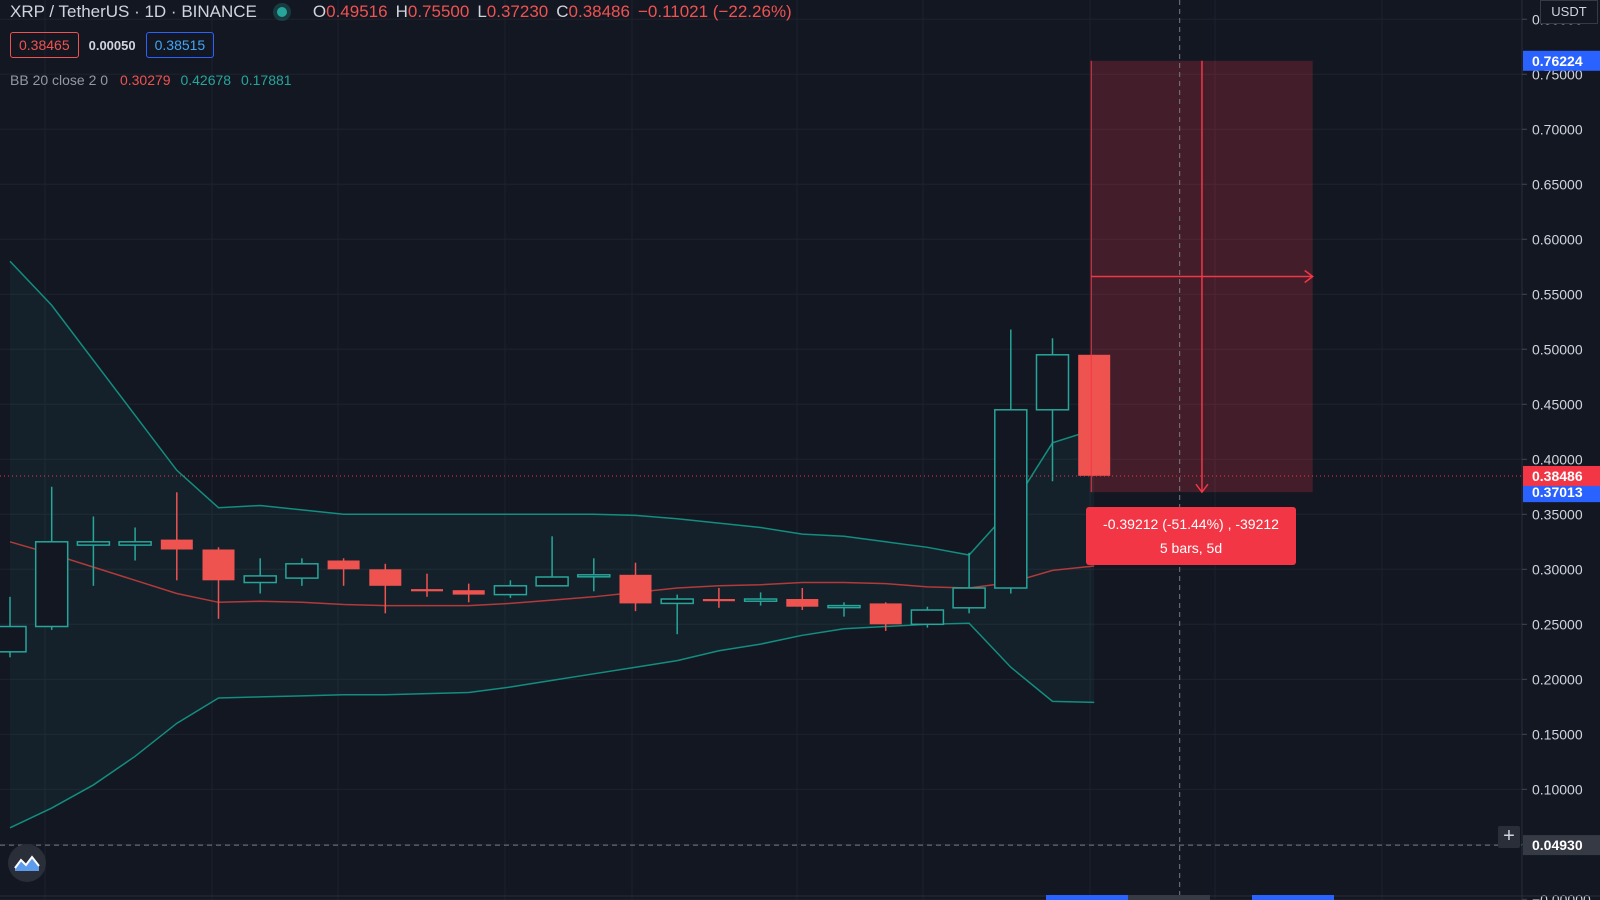 Image resolution: width=1600 pixels, height=900 pixels. What do you see at coordinates (1557, 349) in the screenshot?
I see `axis-tick-label: 0.50000` at bounding box center [1557, 349].